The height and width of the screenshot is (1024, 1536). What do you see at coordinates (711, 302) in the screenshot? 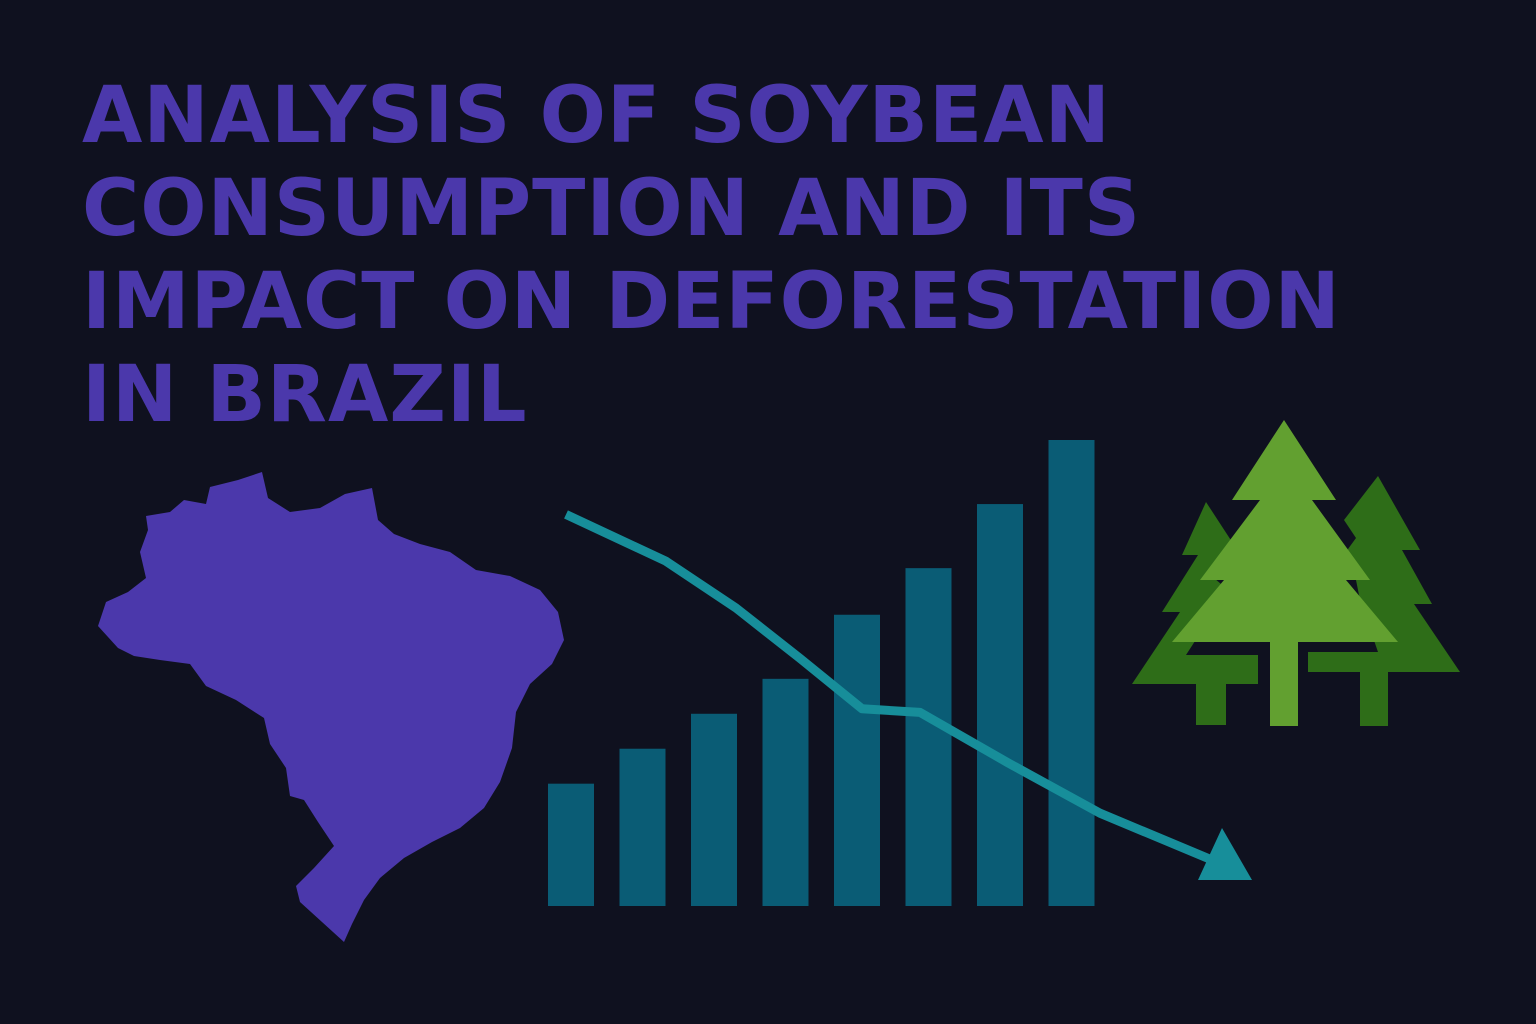
I see `title-line-3: IMPACT ON DEFORESTATION` at bounding box center [711, 302].